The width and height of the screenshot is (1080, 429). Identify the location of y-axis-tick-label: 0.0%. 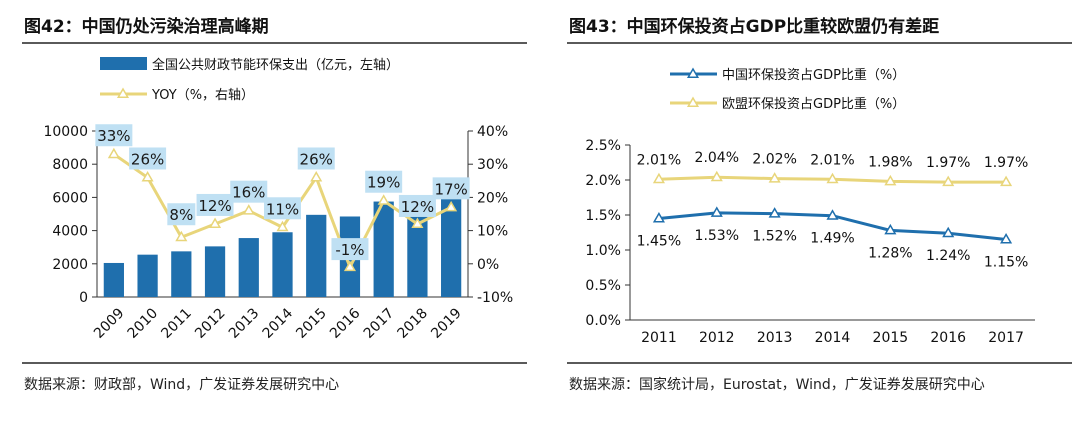
(603, 321).